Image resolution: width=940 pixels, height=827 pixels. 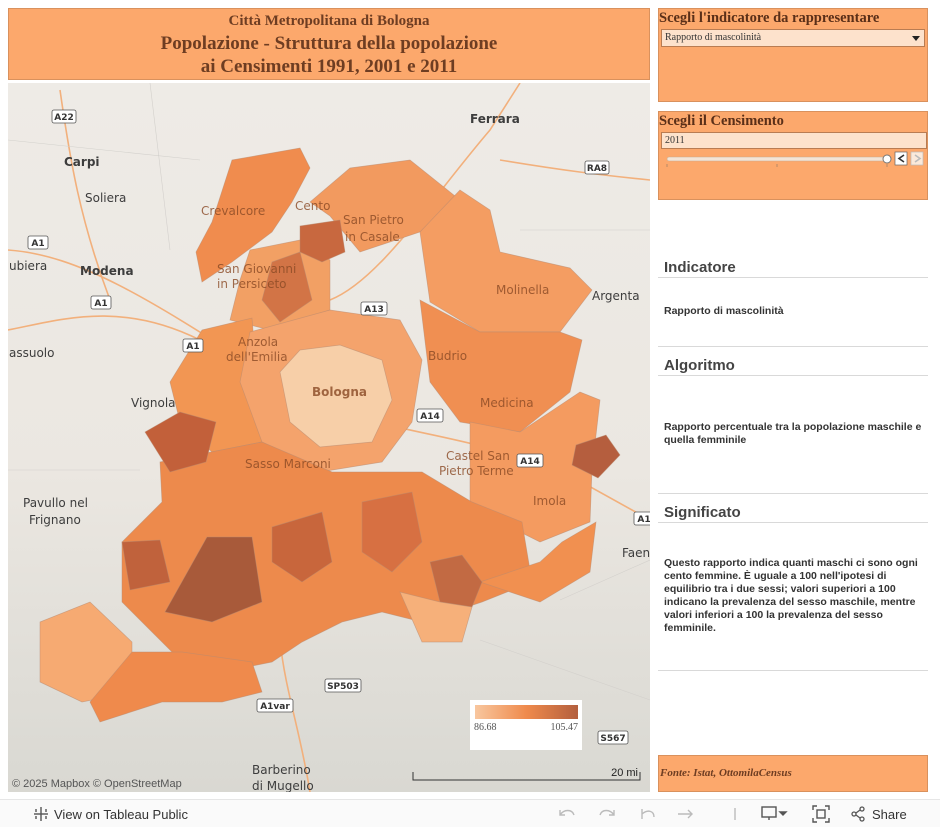 I want to click on place-label: Pavullo nel, so click(x=55, y=503).